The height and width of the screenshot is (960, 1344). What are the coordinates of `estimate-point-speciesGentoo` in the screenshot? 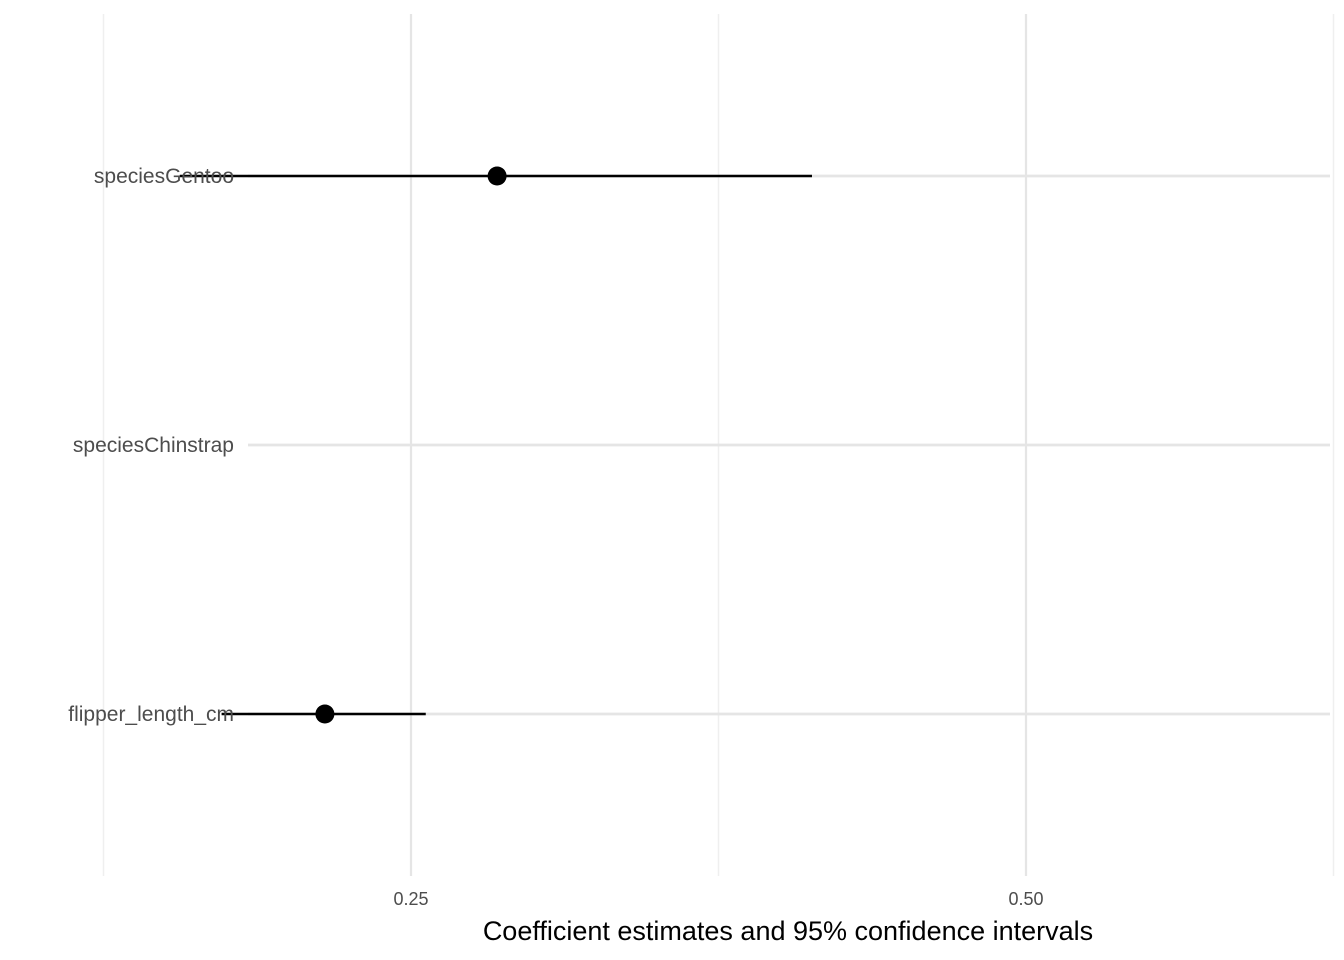 It's located at (497, 176).